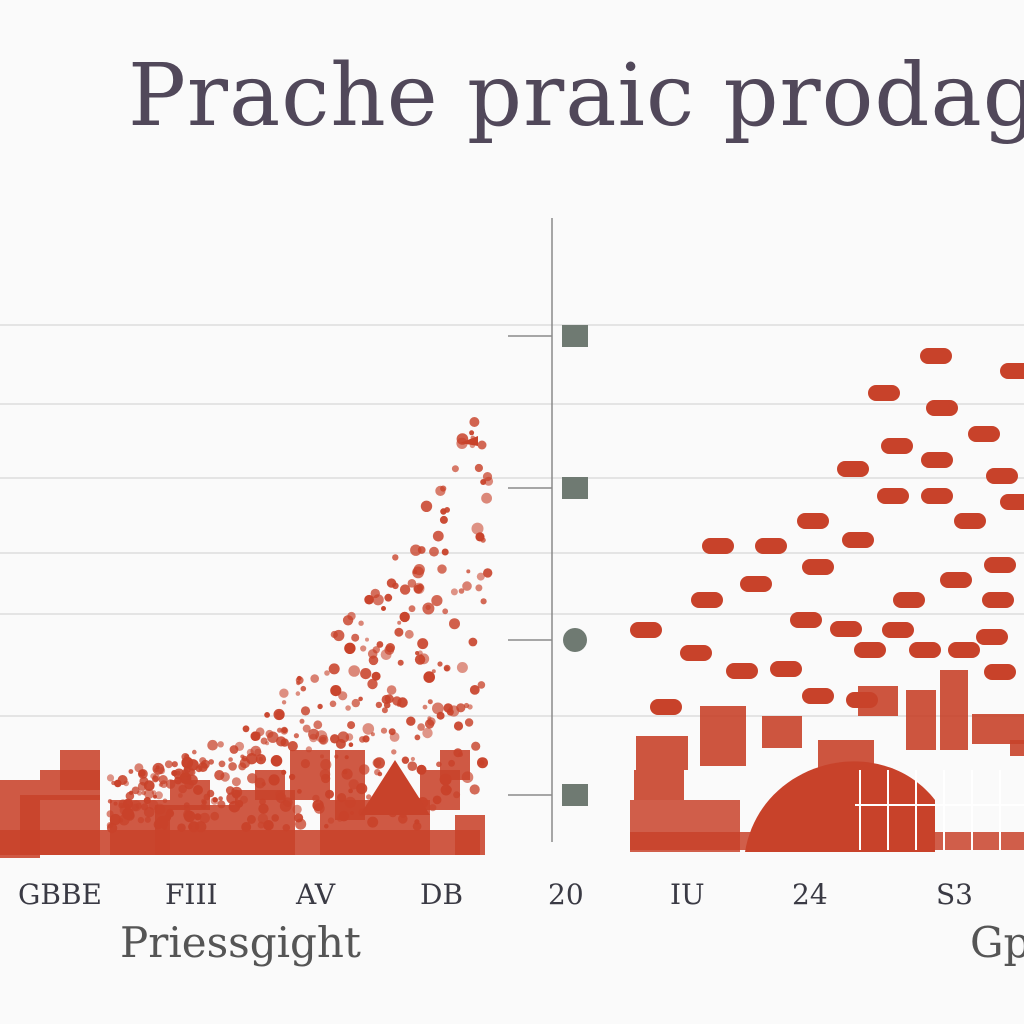 This screenshot has width=1024, height=1024. I want to click on right-tick-label: 24, so click(810, 894).